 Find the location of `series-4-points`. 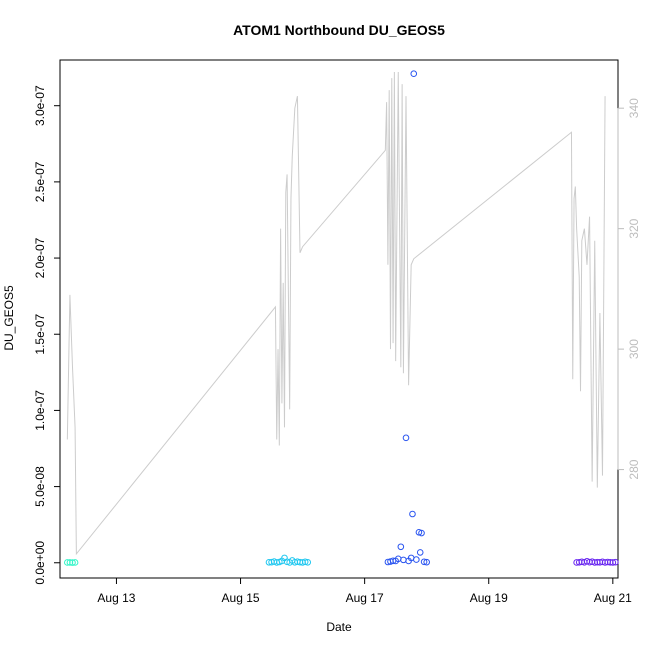

series-4-points is located at coordinates (596, 561).